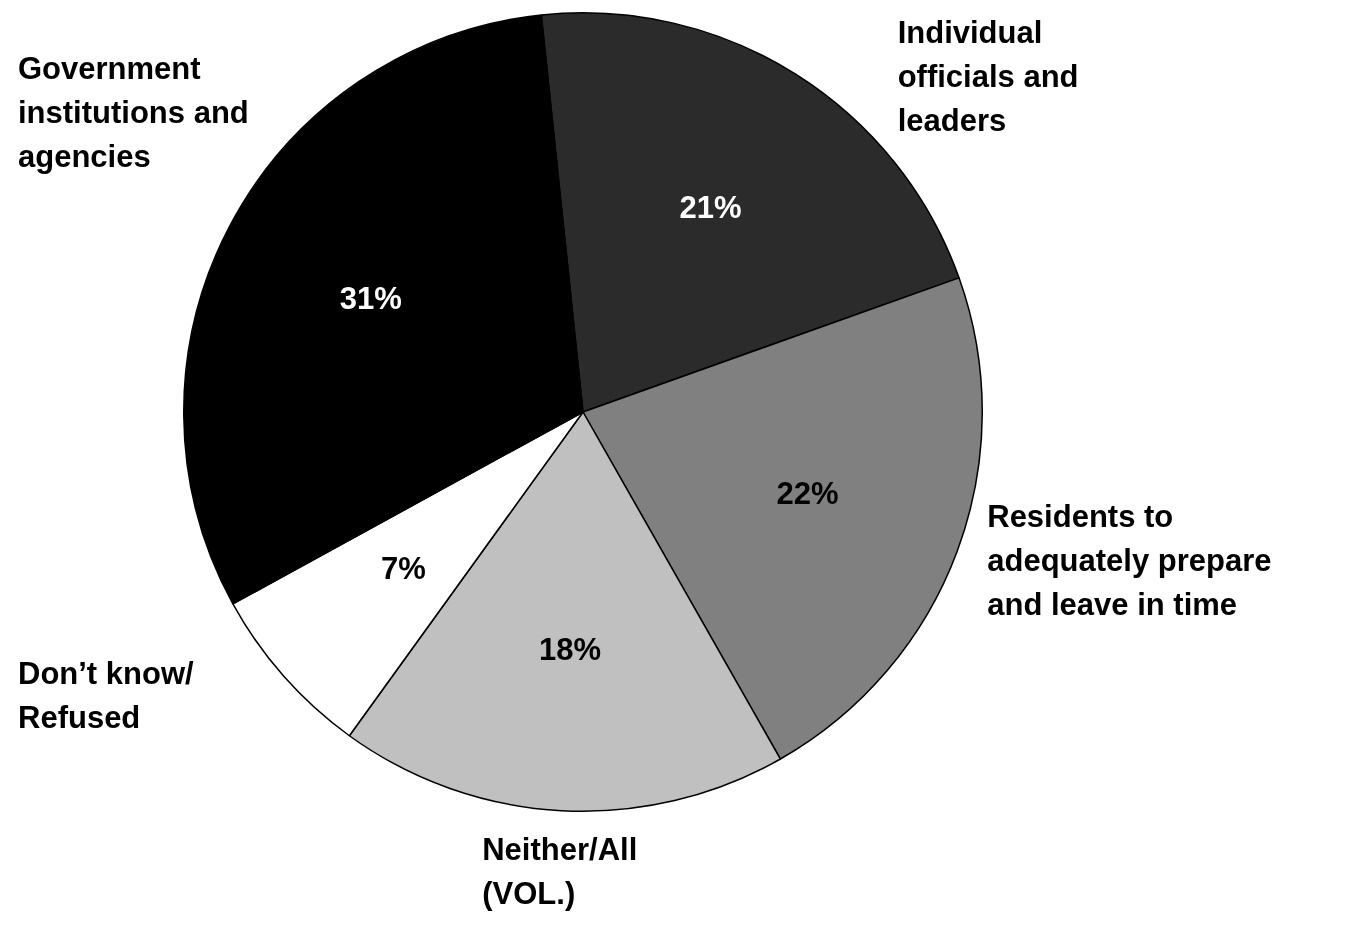  Describe the element at coordinates (710, 207) in the screenshot. I see `data-label: 21%` at that location.